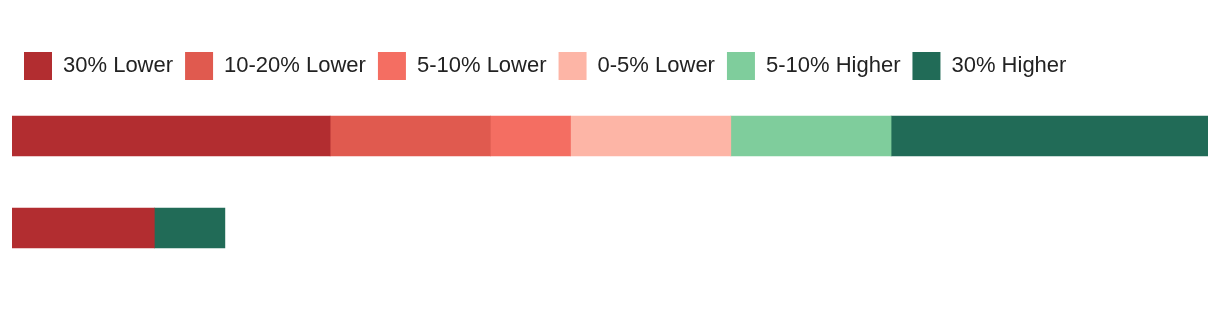 This screenshot has width=1220, height=310. What do you see at coordinates (481, 65) in the screenshot?
I see `legend-label: 5-10% Lower` at bounding box center [481, 65].